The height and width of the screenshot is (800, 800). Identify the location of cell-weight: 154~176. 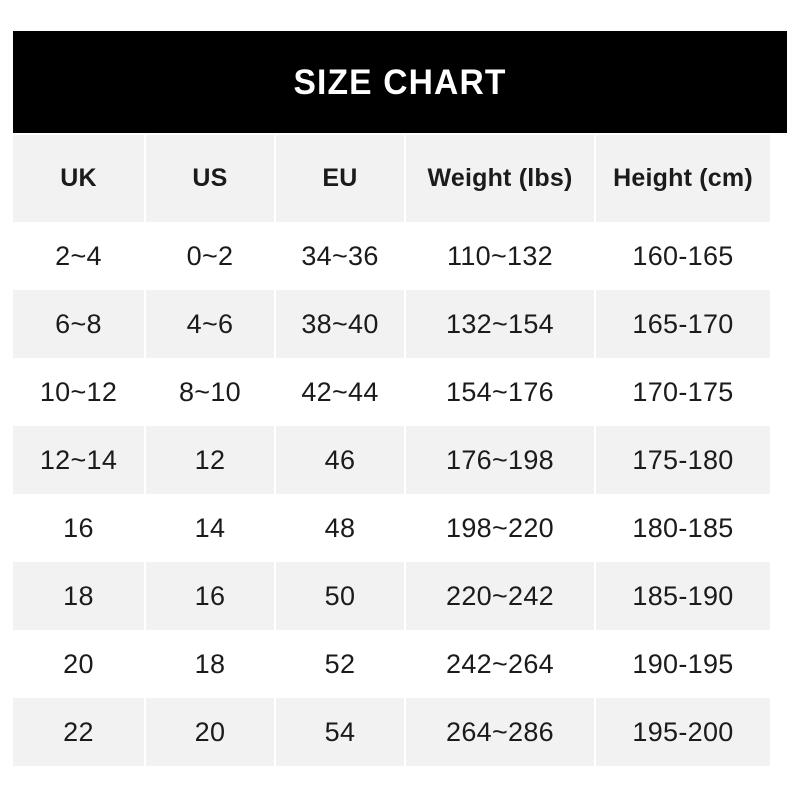
(500, 392).